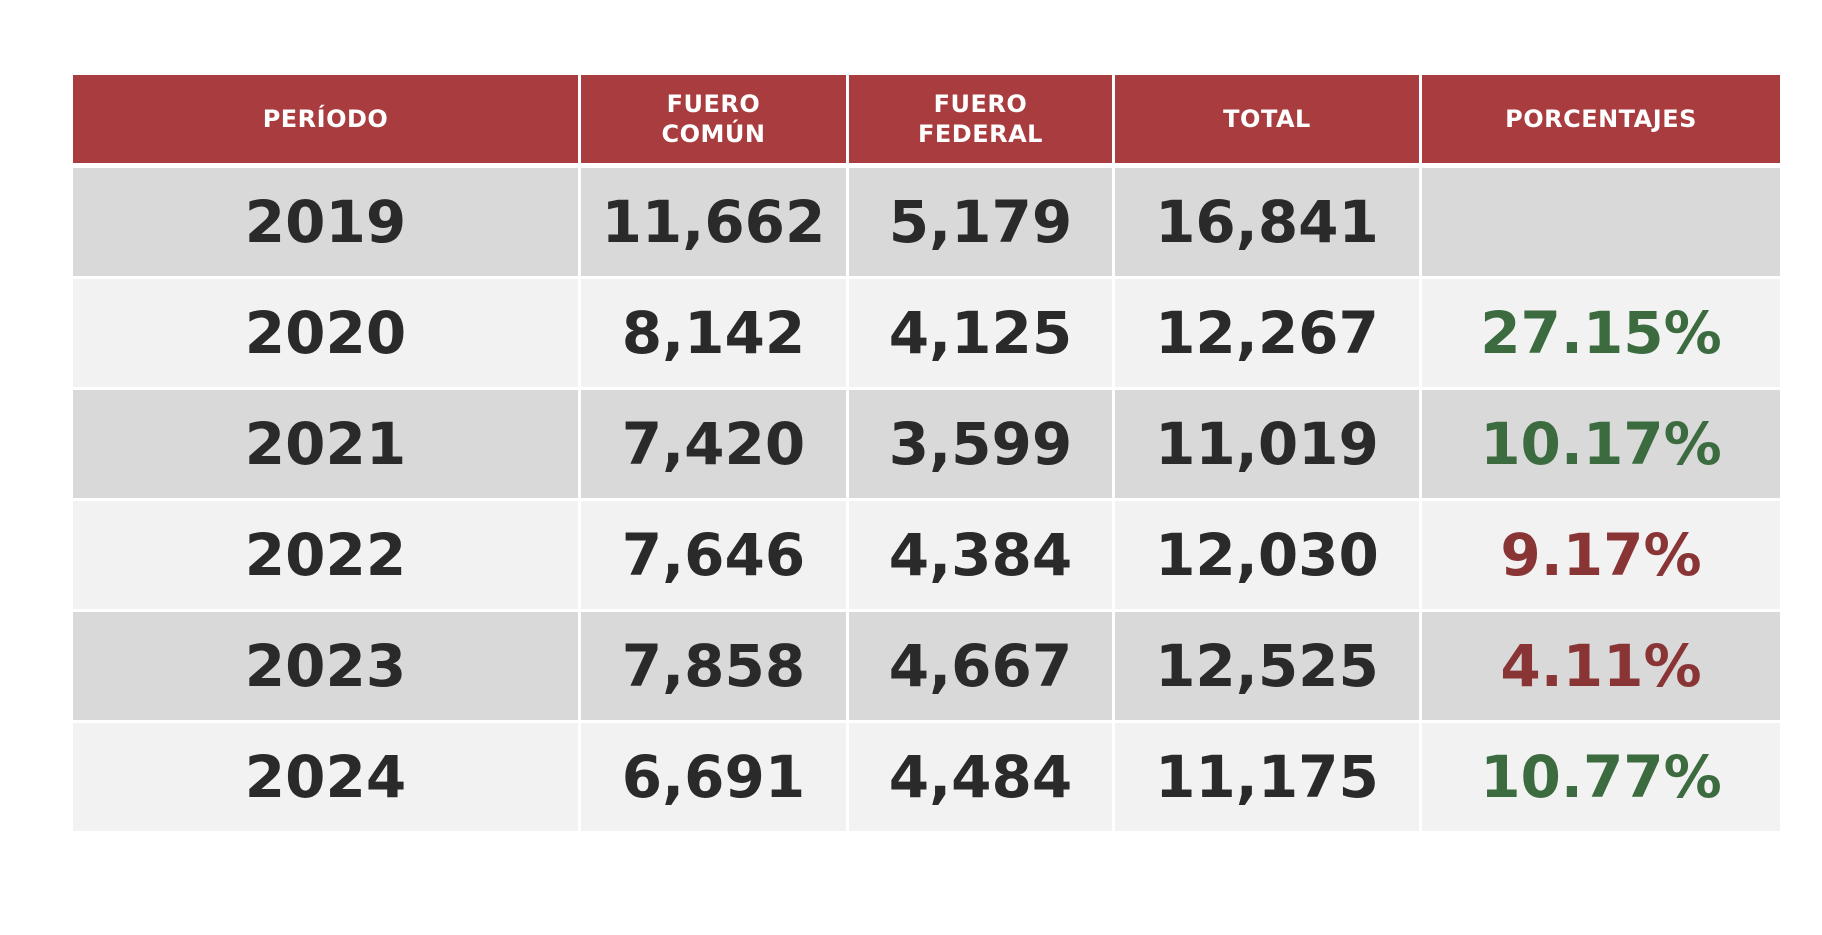 This screenshot has width=1822, height=935. I want to click on header-periodo: PERÍODO, so click(327, 121).